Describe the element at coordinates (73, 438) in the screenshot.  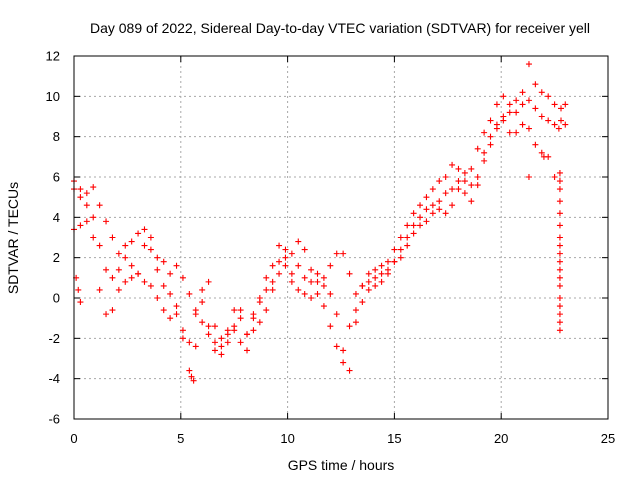
I see `x-tick-label: 0` at that location.